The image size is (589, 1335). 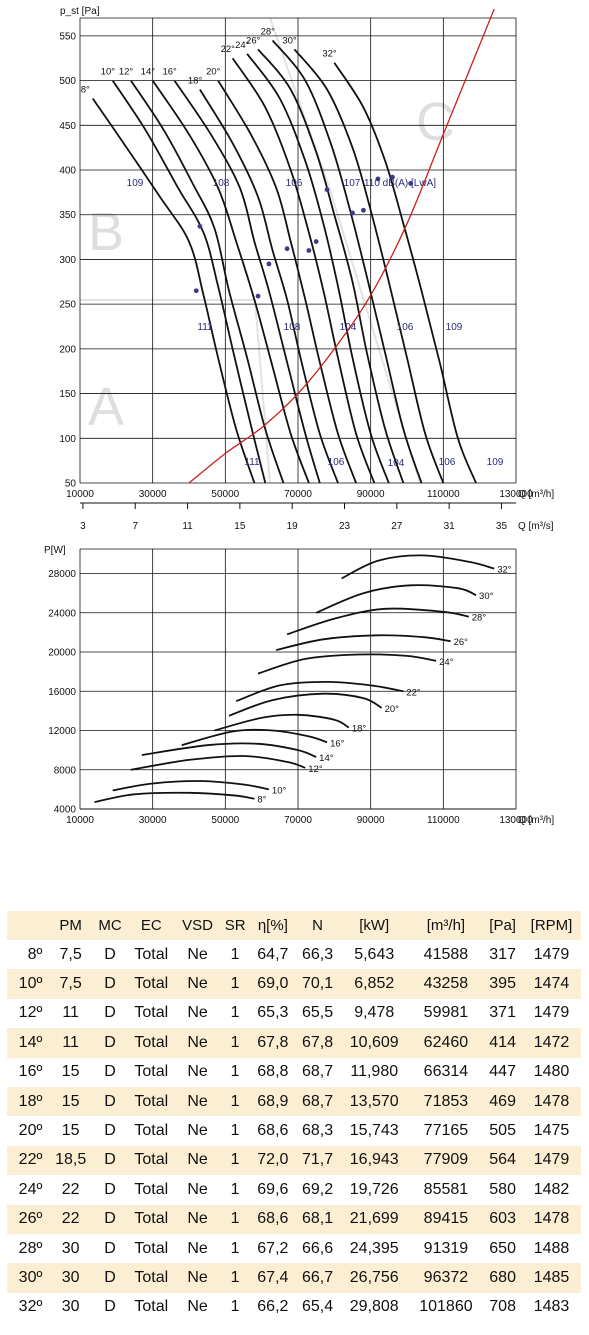 I want to click on table-cell: 447, so click(x=502, y=1072).